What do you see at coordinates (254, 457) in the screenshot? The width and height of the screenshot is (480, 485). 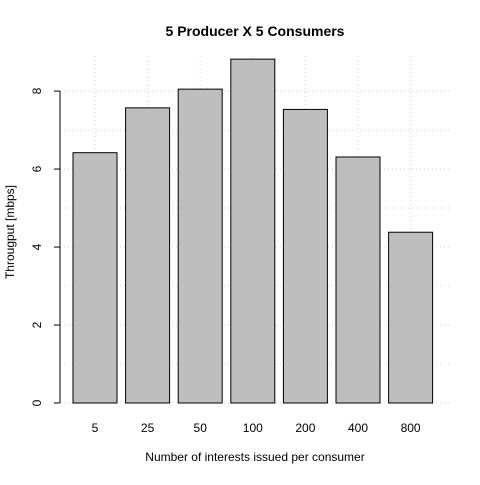 I see `x-axis-label: Number of interests issued per consumer` at bounding box center [254, 457].